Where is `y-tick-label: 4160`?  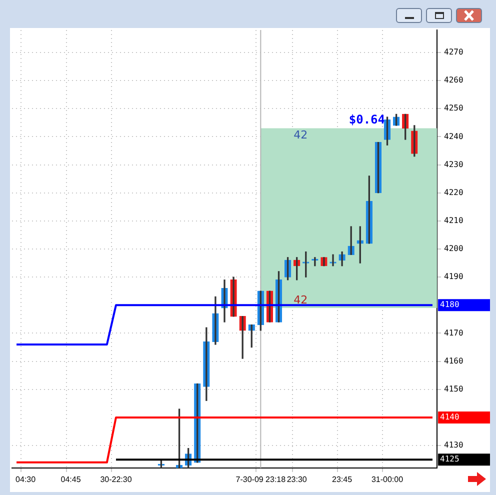
y-tick-label: 4160 is located at coordinates (454, 361).